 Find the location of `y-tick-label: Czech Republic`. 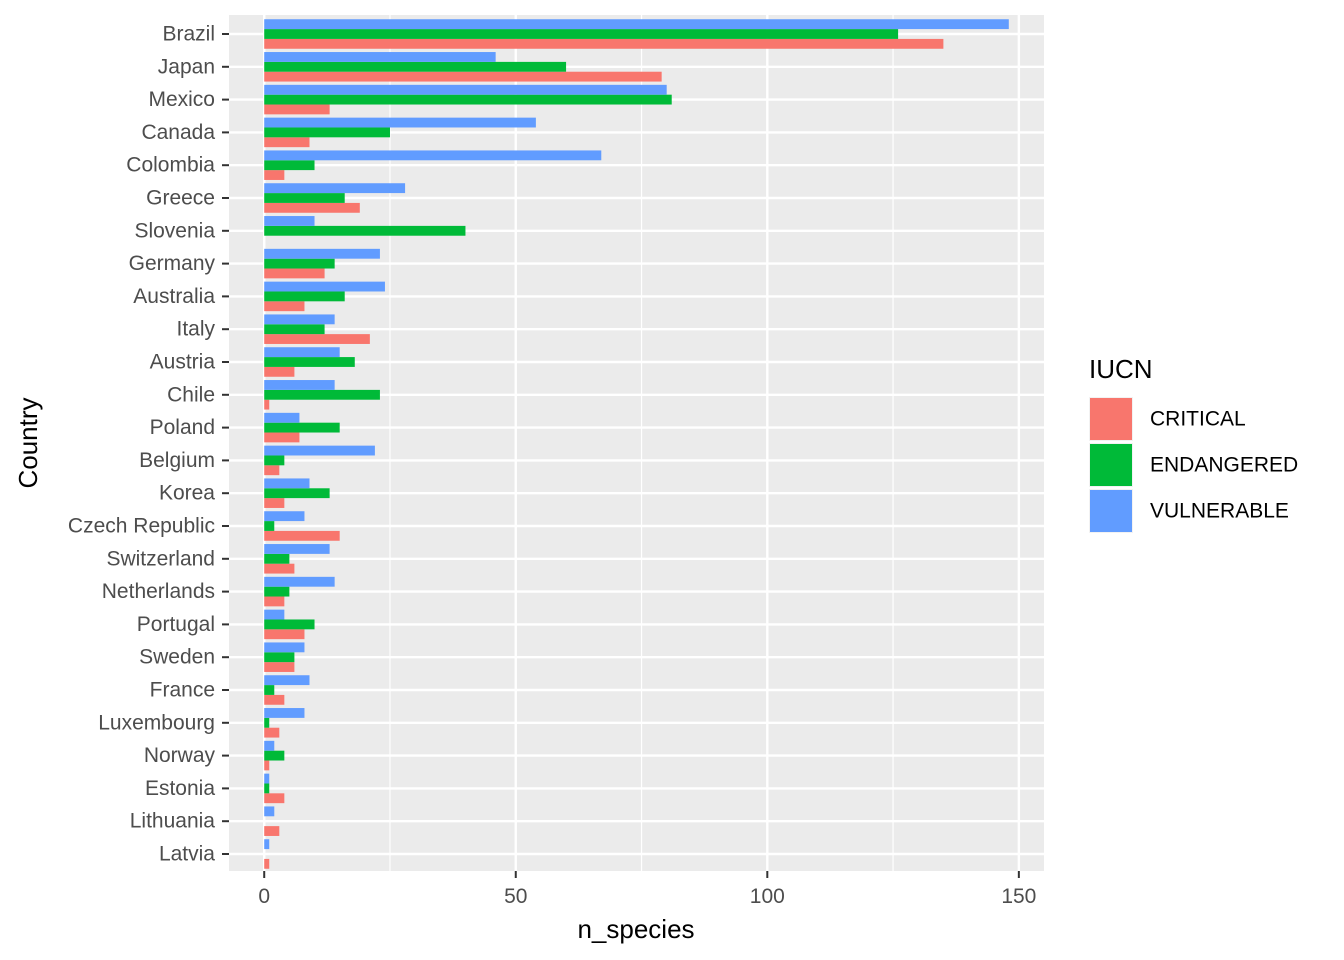

y-tick-label: Czech Republic is located at coordinates (141, 526).